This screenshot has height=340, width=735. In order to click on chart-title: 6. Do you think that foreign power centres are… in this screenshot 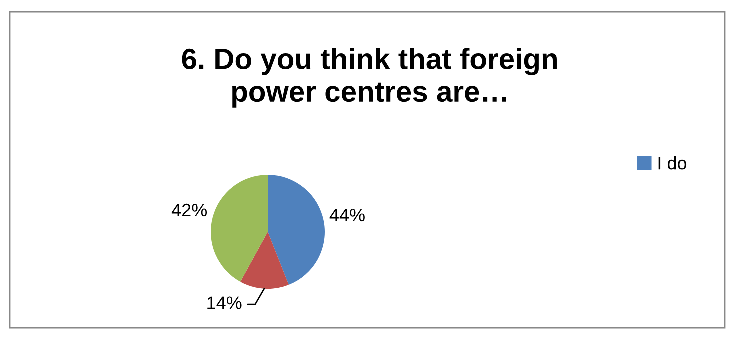, I will do `click(369, 78)`.